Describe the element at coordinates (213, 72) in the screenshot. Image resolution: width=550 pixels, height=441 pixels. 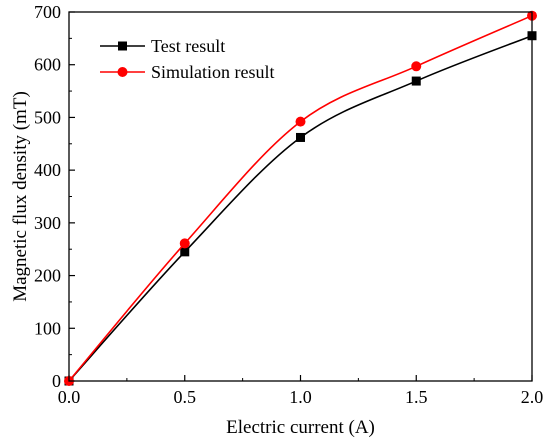
I see `legend-label: Simulation result` at that location.